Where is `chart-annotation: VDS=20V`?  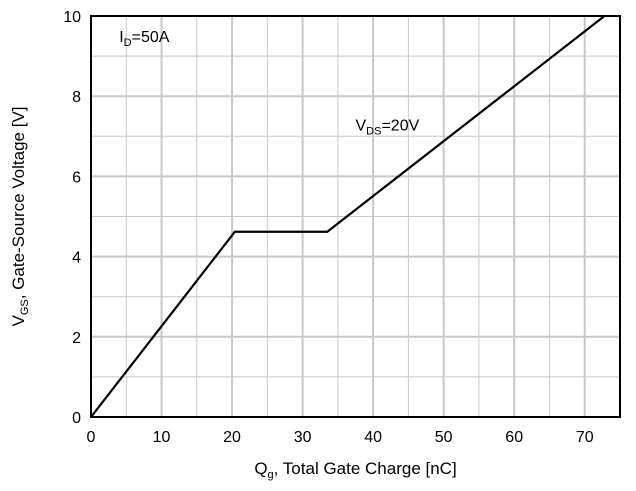 chart-annotation: VDS=20V is located at coordinates (388, 127).